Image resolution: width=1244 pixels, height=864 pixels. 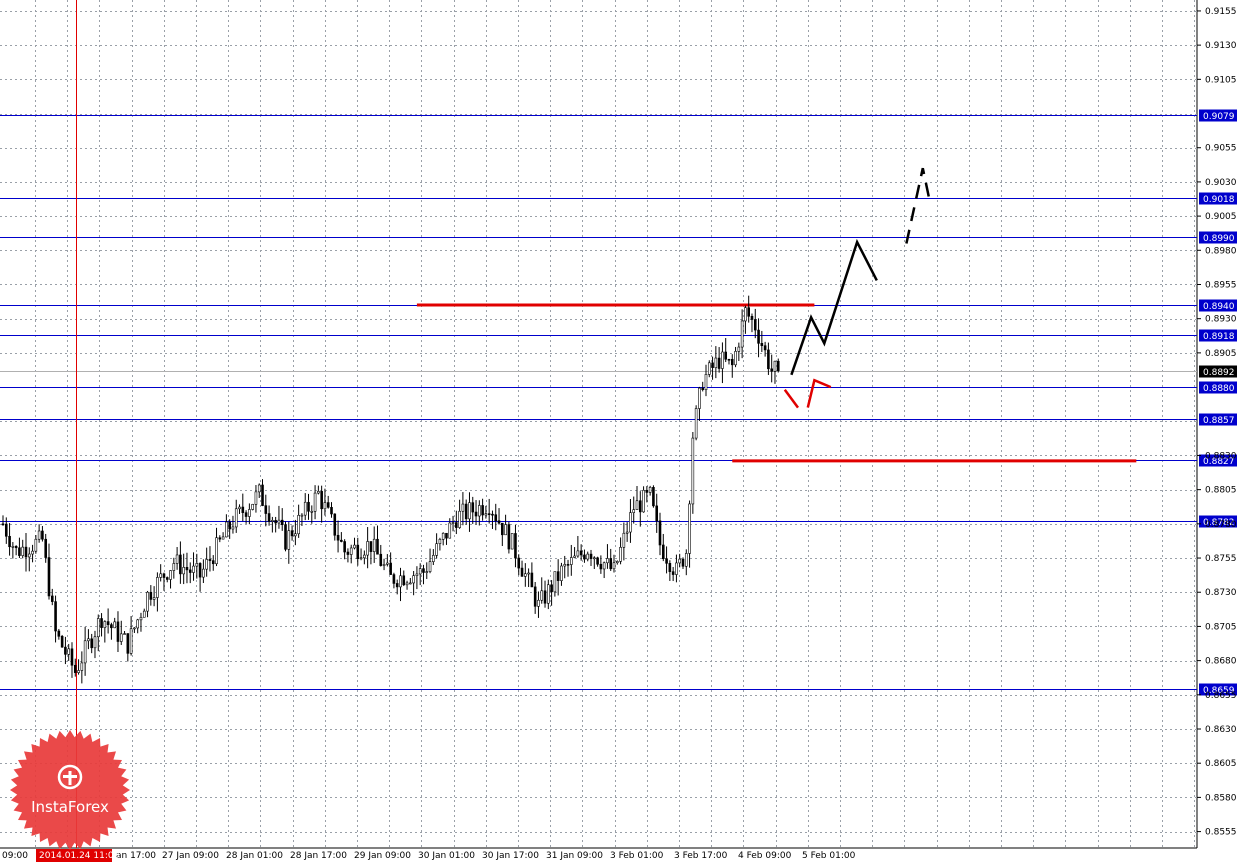 What do you see at coordinates (510, 856) in the screenshot?
I see `time-tick-label: 30 Jan 17:00` at bounding box center [510, 856].